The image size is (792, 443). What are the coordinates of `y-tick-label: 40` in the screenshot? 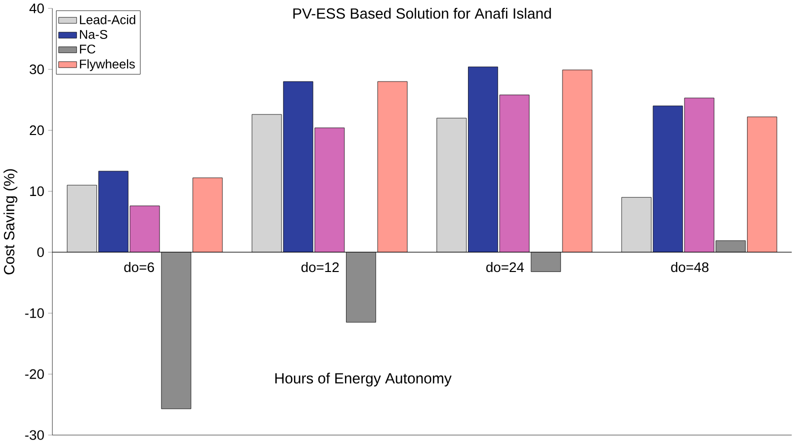 It's located at (36, 8).